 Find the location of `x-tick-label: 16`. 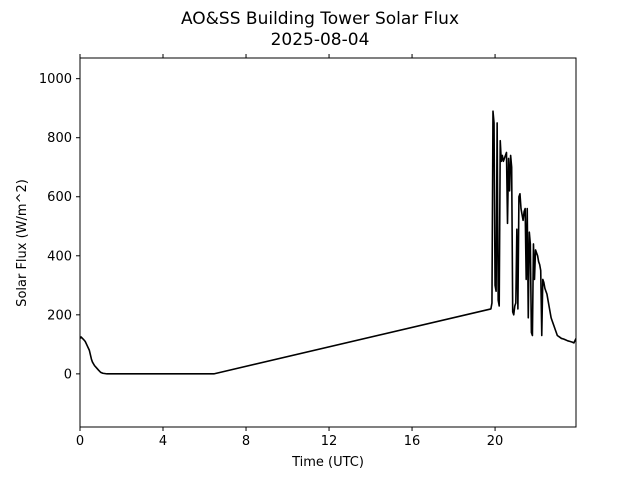

x-tick-label: 16 is located at coordinates (412, 441).